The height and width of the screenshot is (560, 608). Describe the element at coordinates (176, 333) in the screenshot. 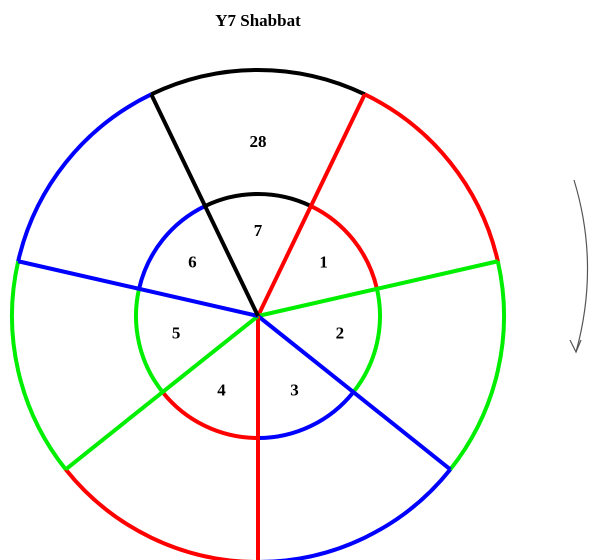

I see `sector-label: 5` at that location.